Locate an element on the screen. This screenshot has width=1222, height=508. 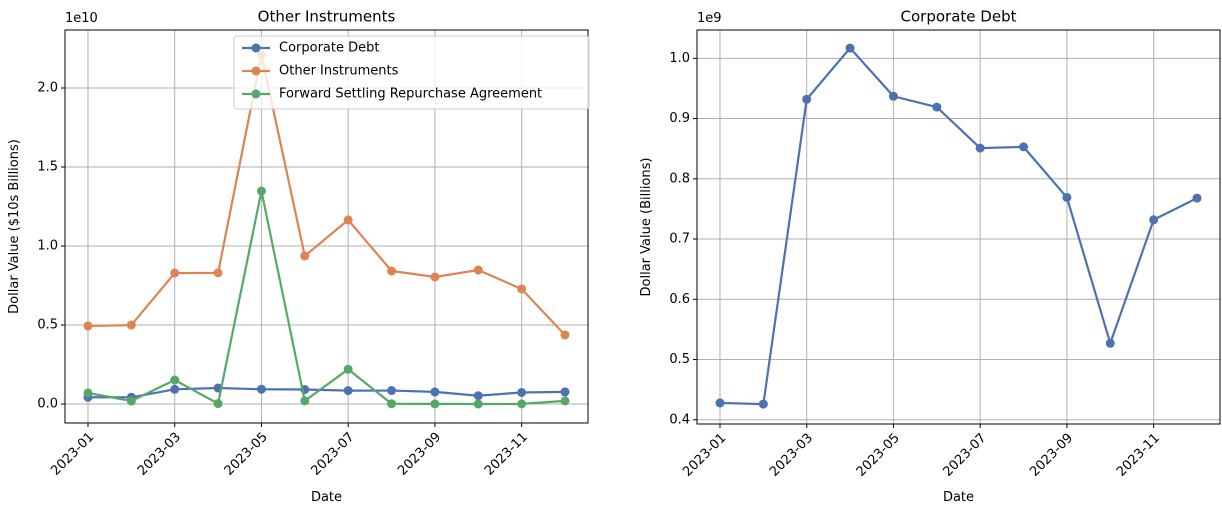
y-tick-label: 0.7 is located at coordinates (679, 239).